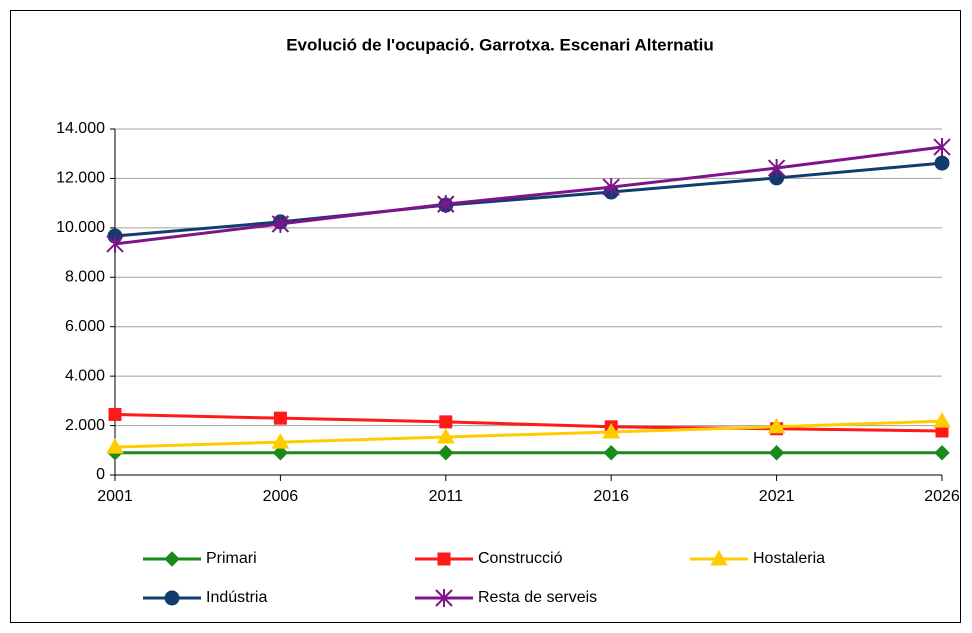 This screenshot has width=972, height=633. Describe the element at coordinates (537, 597) in the screenshot. I see `legend-label: Resta de serveis` at that location.